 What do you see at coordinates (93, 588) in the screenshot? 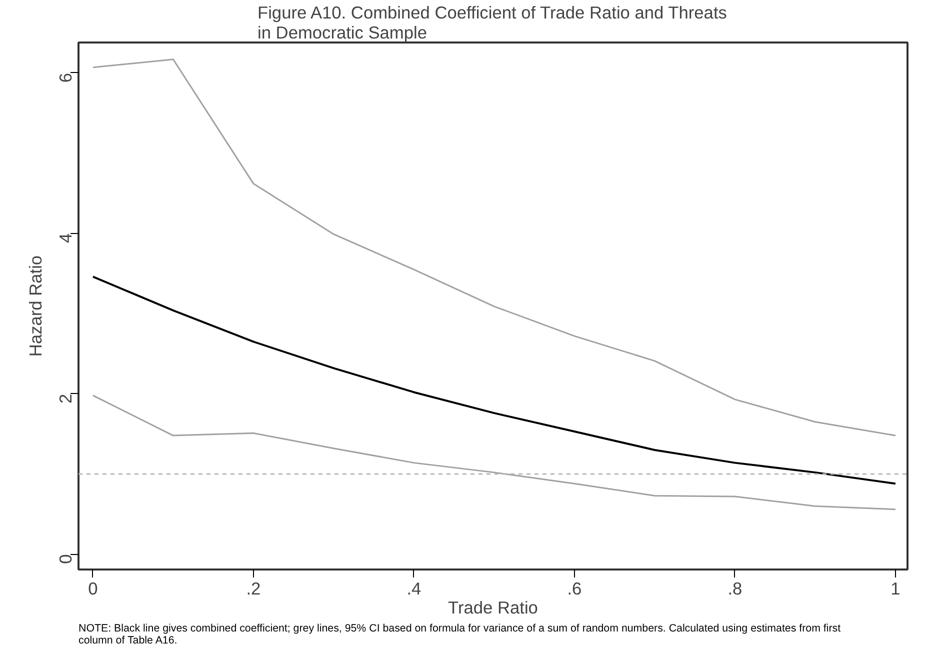
I see `x-tick-label: 0` at bounding box center [93, 588].